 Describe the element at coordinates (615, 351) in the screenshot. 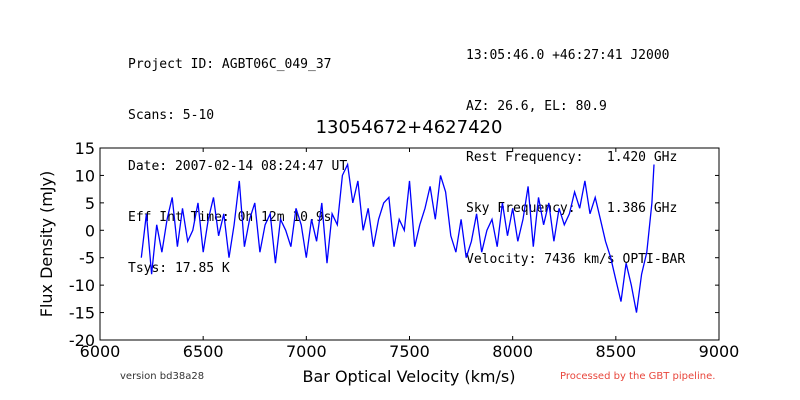

I see `x-tick-label: 8500` at that location.